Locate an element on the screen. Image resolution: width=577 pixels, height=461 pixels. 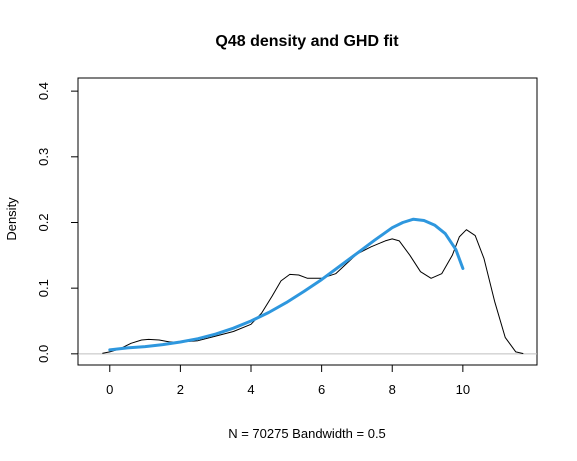
x-tick-label: 2 is located at coordinates (180, 389).